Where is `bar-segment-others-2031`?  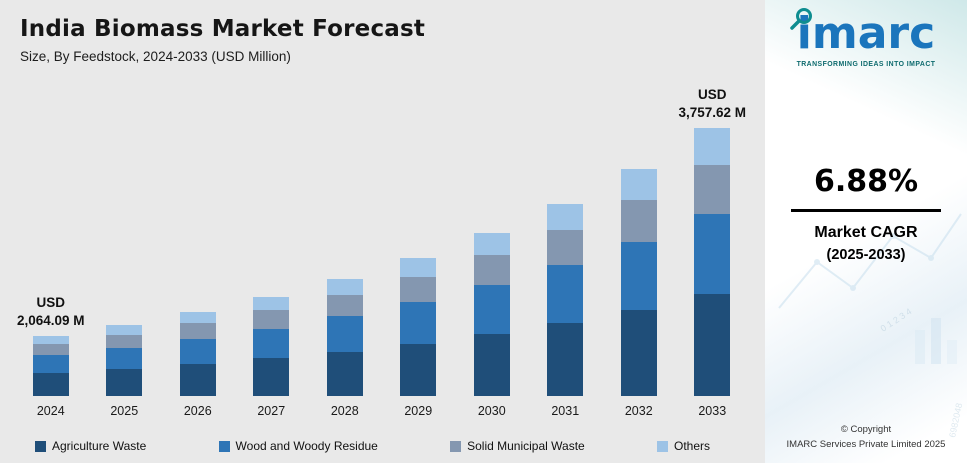
bar-segment-others-2031 is located at coordinates (565, 217).